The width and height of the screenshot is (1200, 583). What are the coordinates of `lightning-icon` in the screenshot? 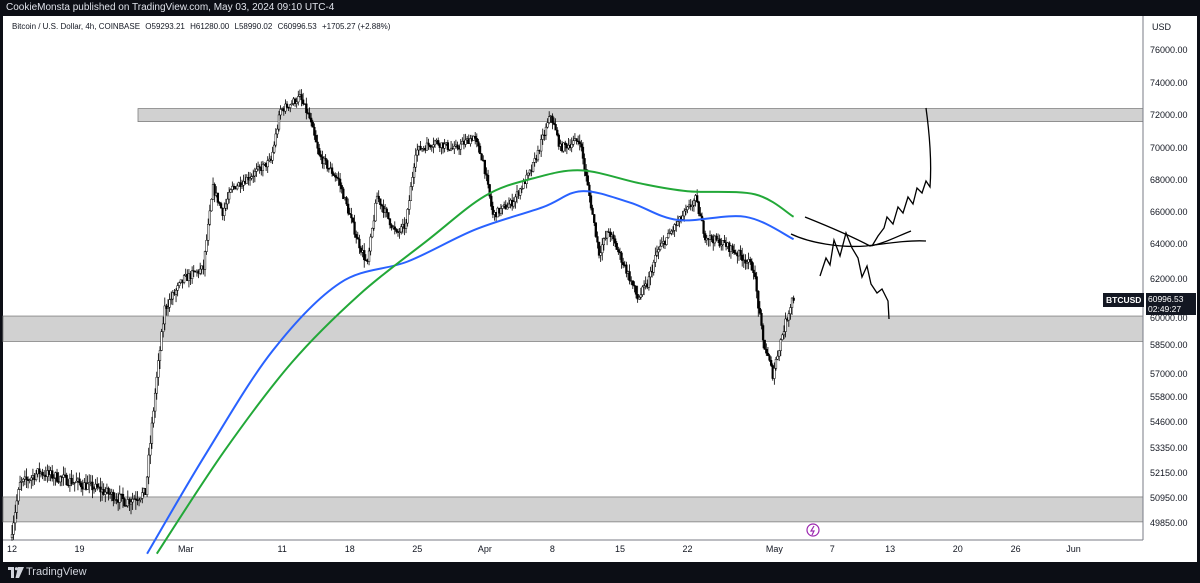 It's located at (813, 530).